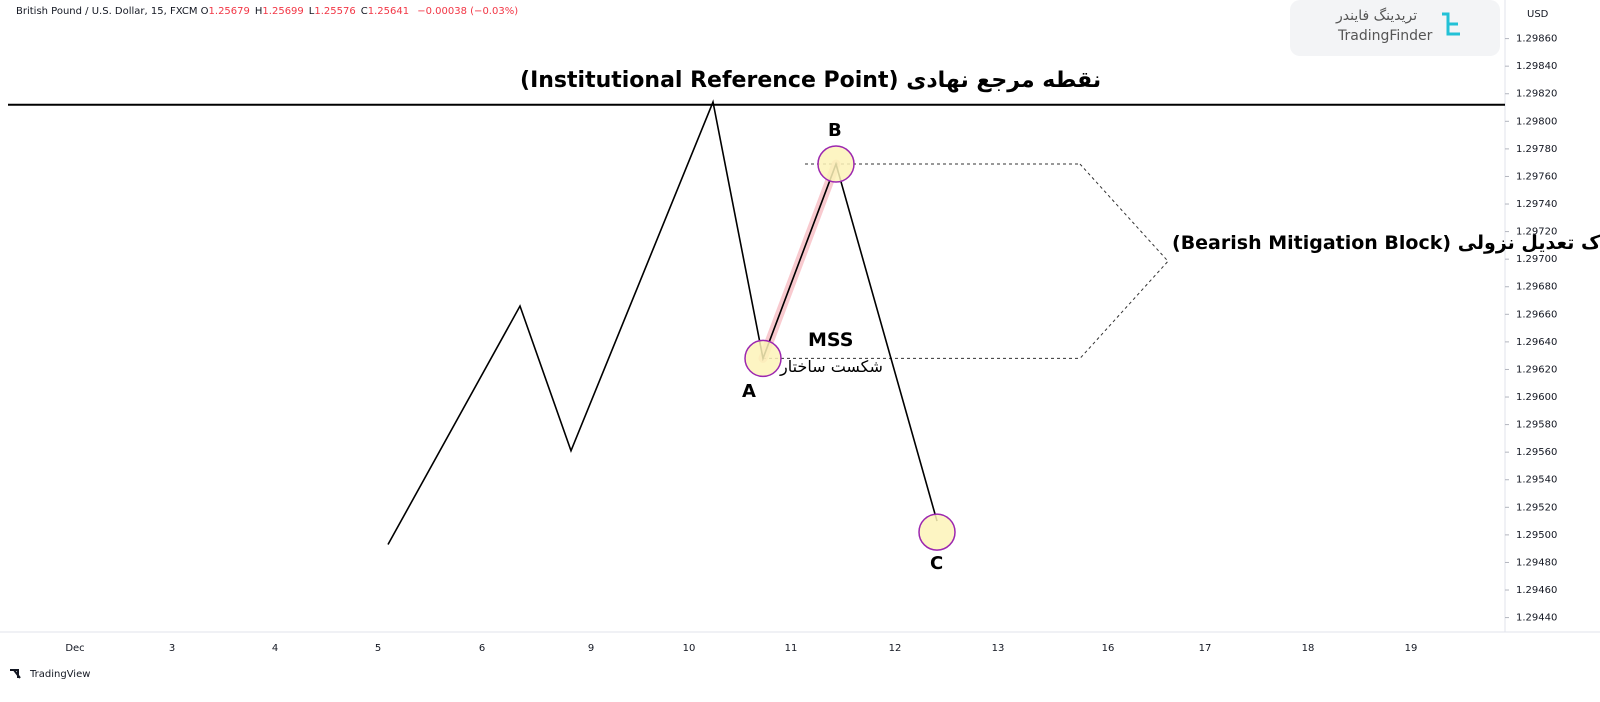 The width and height of the screenshot is (1600, 702). Describe the element at coordinates (1536, 535) in the screenshot. I see `y-tick-label: 1.29500` at that location.